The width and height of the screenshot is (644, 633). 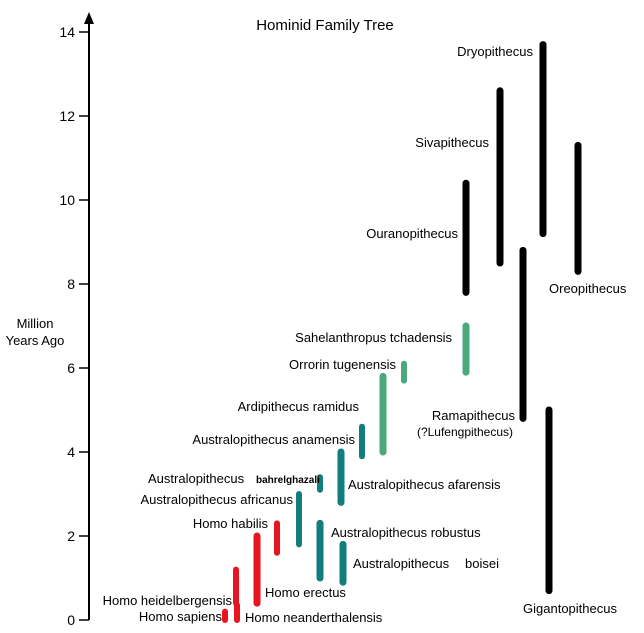 I want to click on taxon-label-part2-australopithecus-bahrelghazali: bahrelghazali, so click(x=288, y=480).